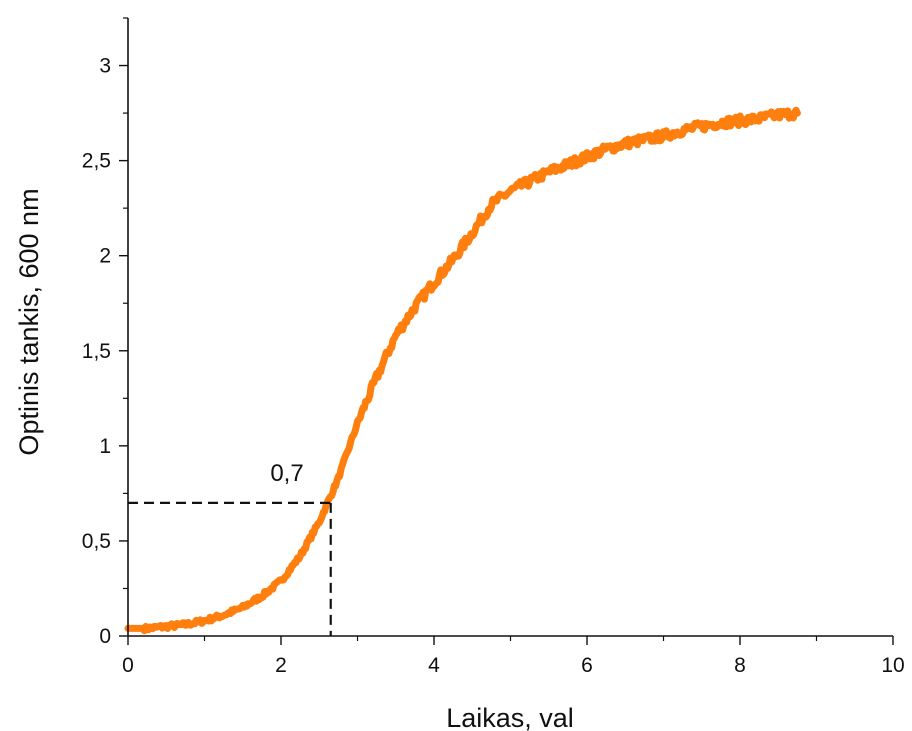 This screenshot has height=731, width=912. Describe the element at coordinates (29, 321) in the screenshot. I see `y-axis-title: Optinis tankis, 600 nm` at that location.